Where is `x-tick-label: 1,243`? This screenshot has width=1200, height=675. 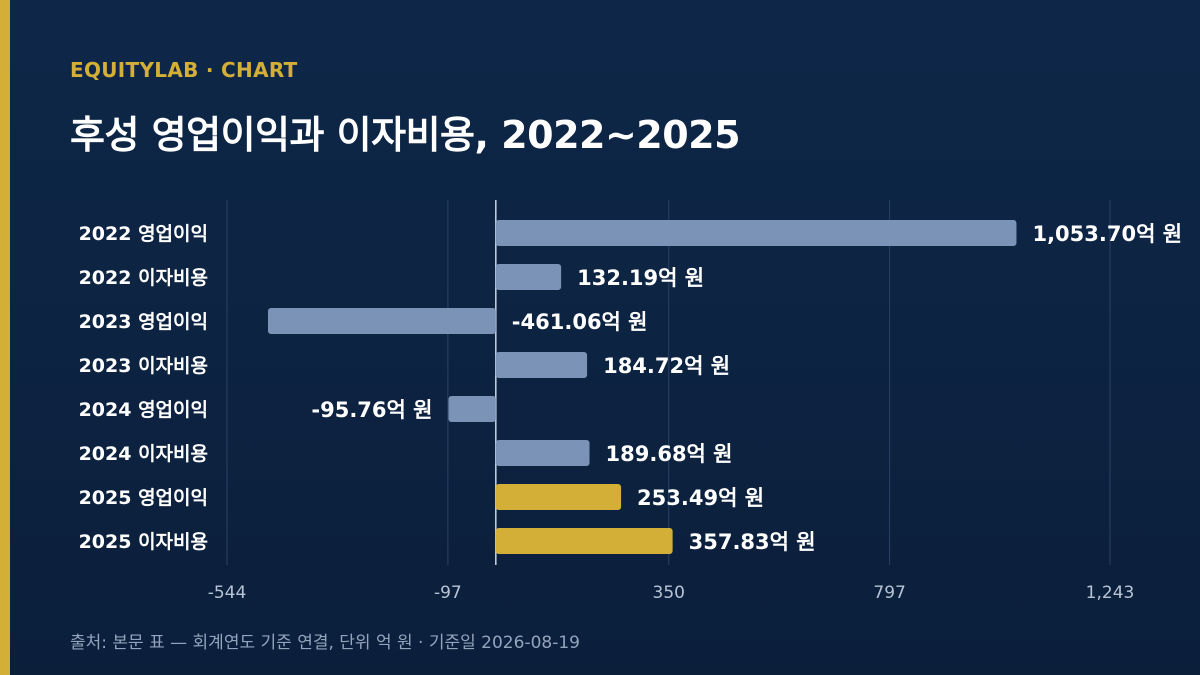
x-tick-label: 1,243 is located at coordinates (1110, 593).